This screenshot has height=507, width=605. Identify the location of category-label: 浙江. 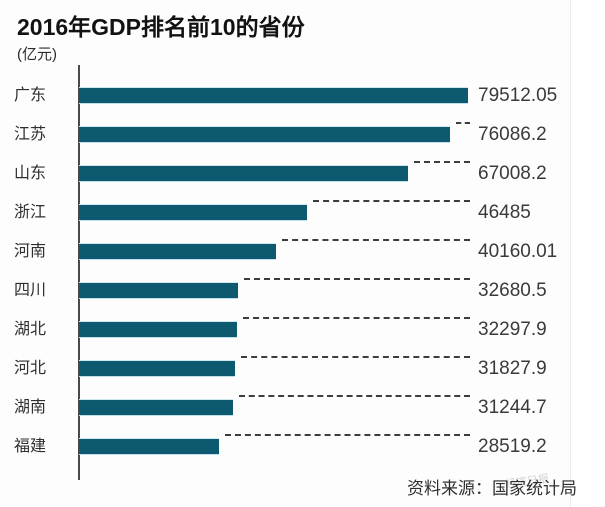
(30, 212).